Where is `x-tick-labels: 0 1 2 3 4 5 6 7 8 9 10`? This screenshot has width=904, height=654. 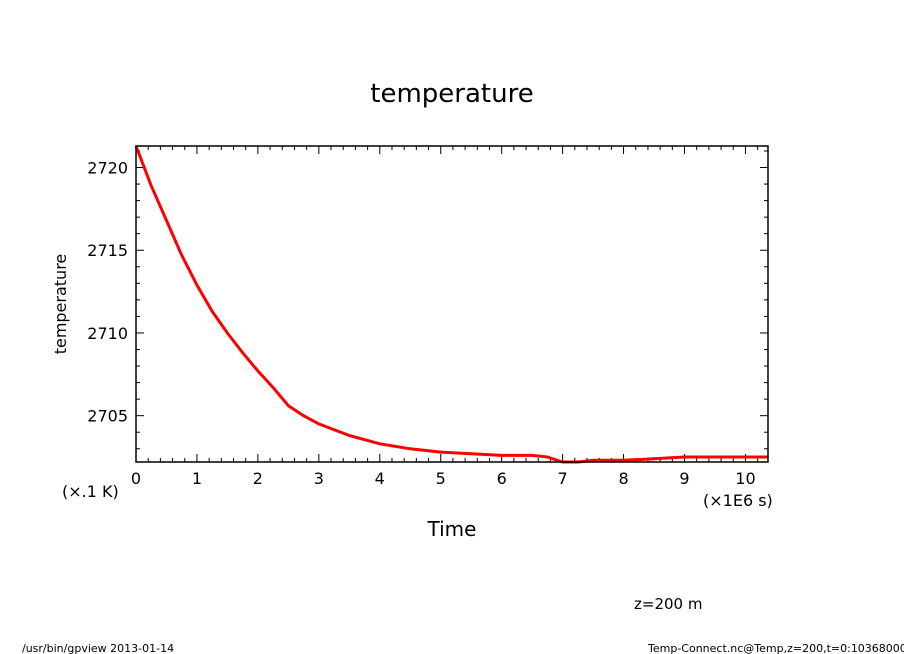 x-tick-labels: 0 1 2 3 4 5 6 7 8 9 10 is located at coordinates (443, 478).